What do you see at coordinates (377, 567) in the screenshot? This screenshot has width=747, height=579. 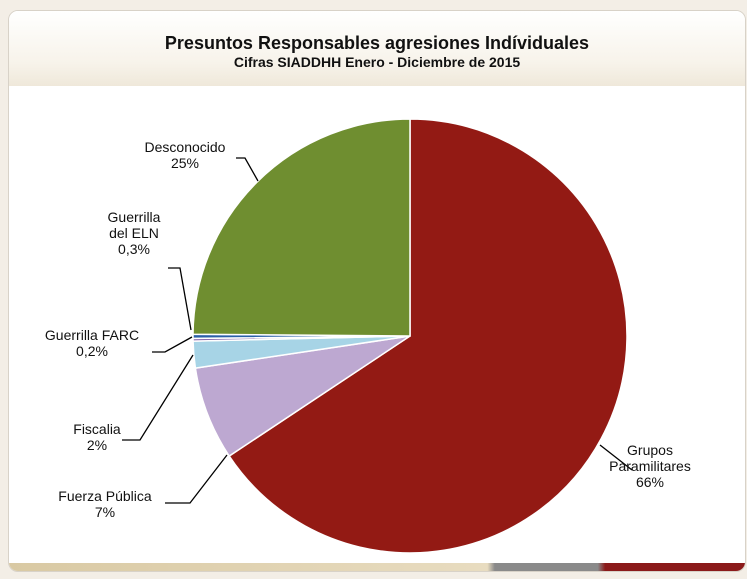 I see `bottom-decor-bar` at bounding box center [377, 567].